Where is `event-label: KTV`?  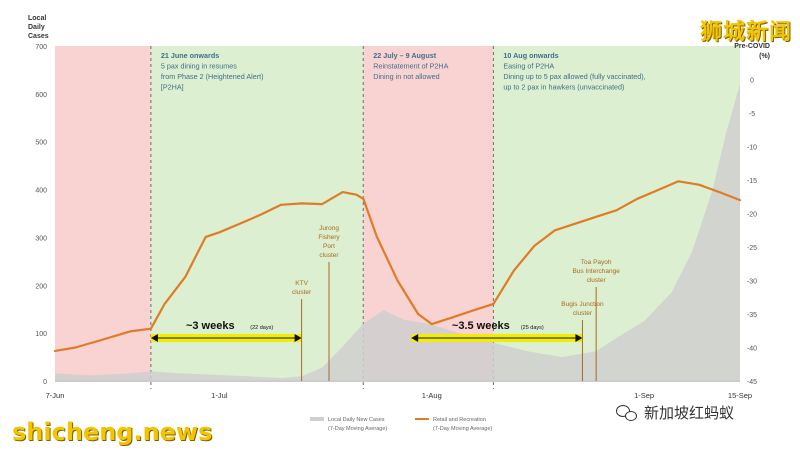
event-label: KTV is located at coordinates (301, 283).